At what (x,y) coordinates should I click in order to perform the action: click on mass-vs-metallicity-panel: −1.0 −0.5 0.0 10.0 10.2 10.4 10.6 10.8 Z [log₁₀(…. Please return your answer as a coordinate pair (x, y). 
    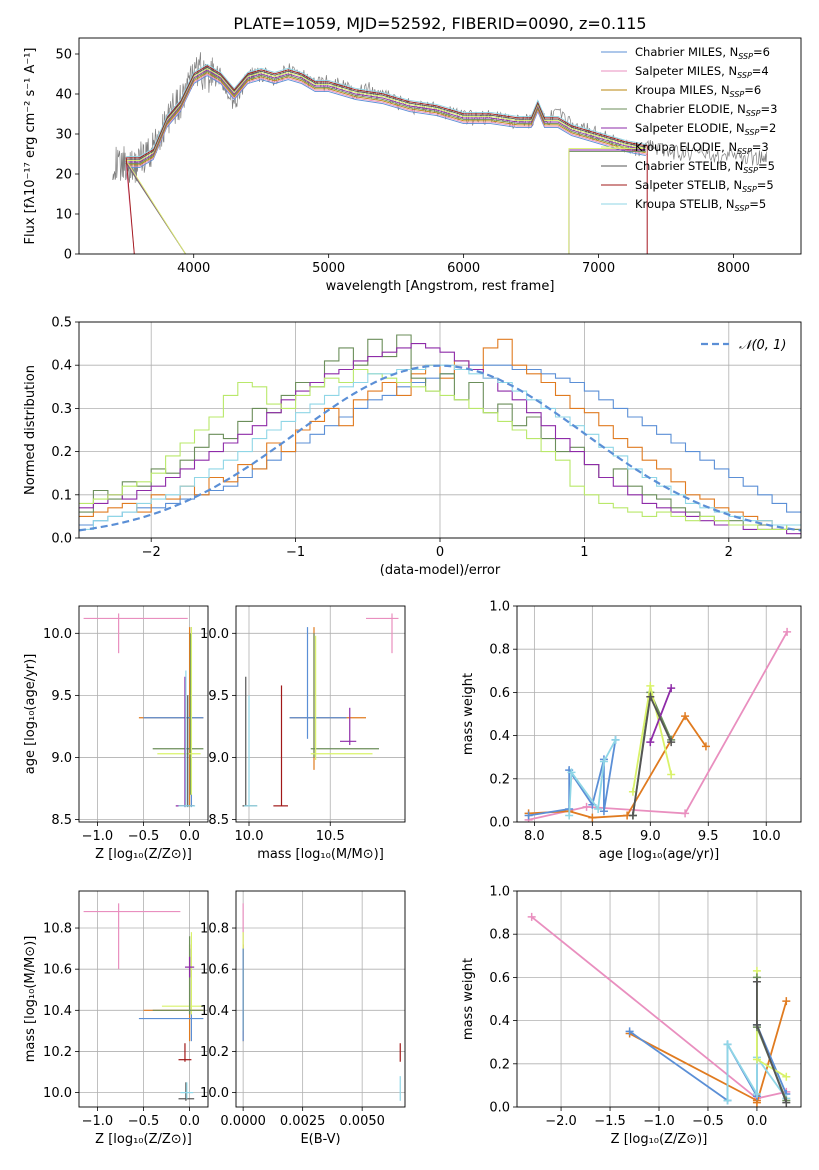
    Looking at the image, I should click on (116, 1018).